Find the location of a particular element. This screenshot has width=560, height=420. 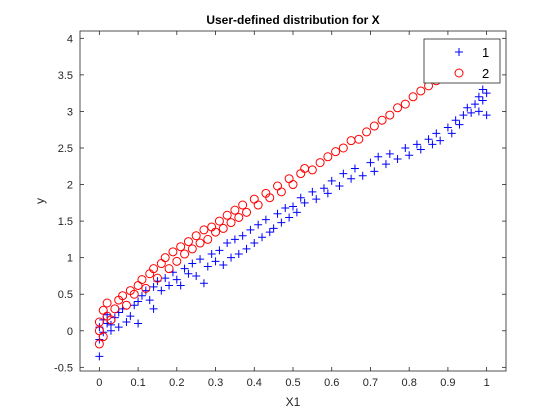

legend-marker-plus is located at coordinates (459, 52).